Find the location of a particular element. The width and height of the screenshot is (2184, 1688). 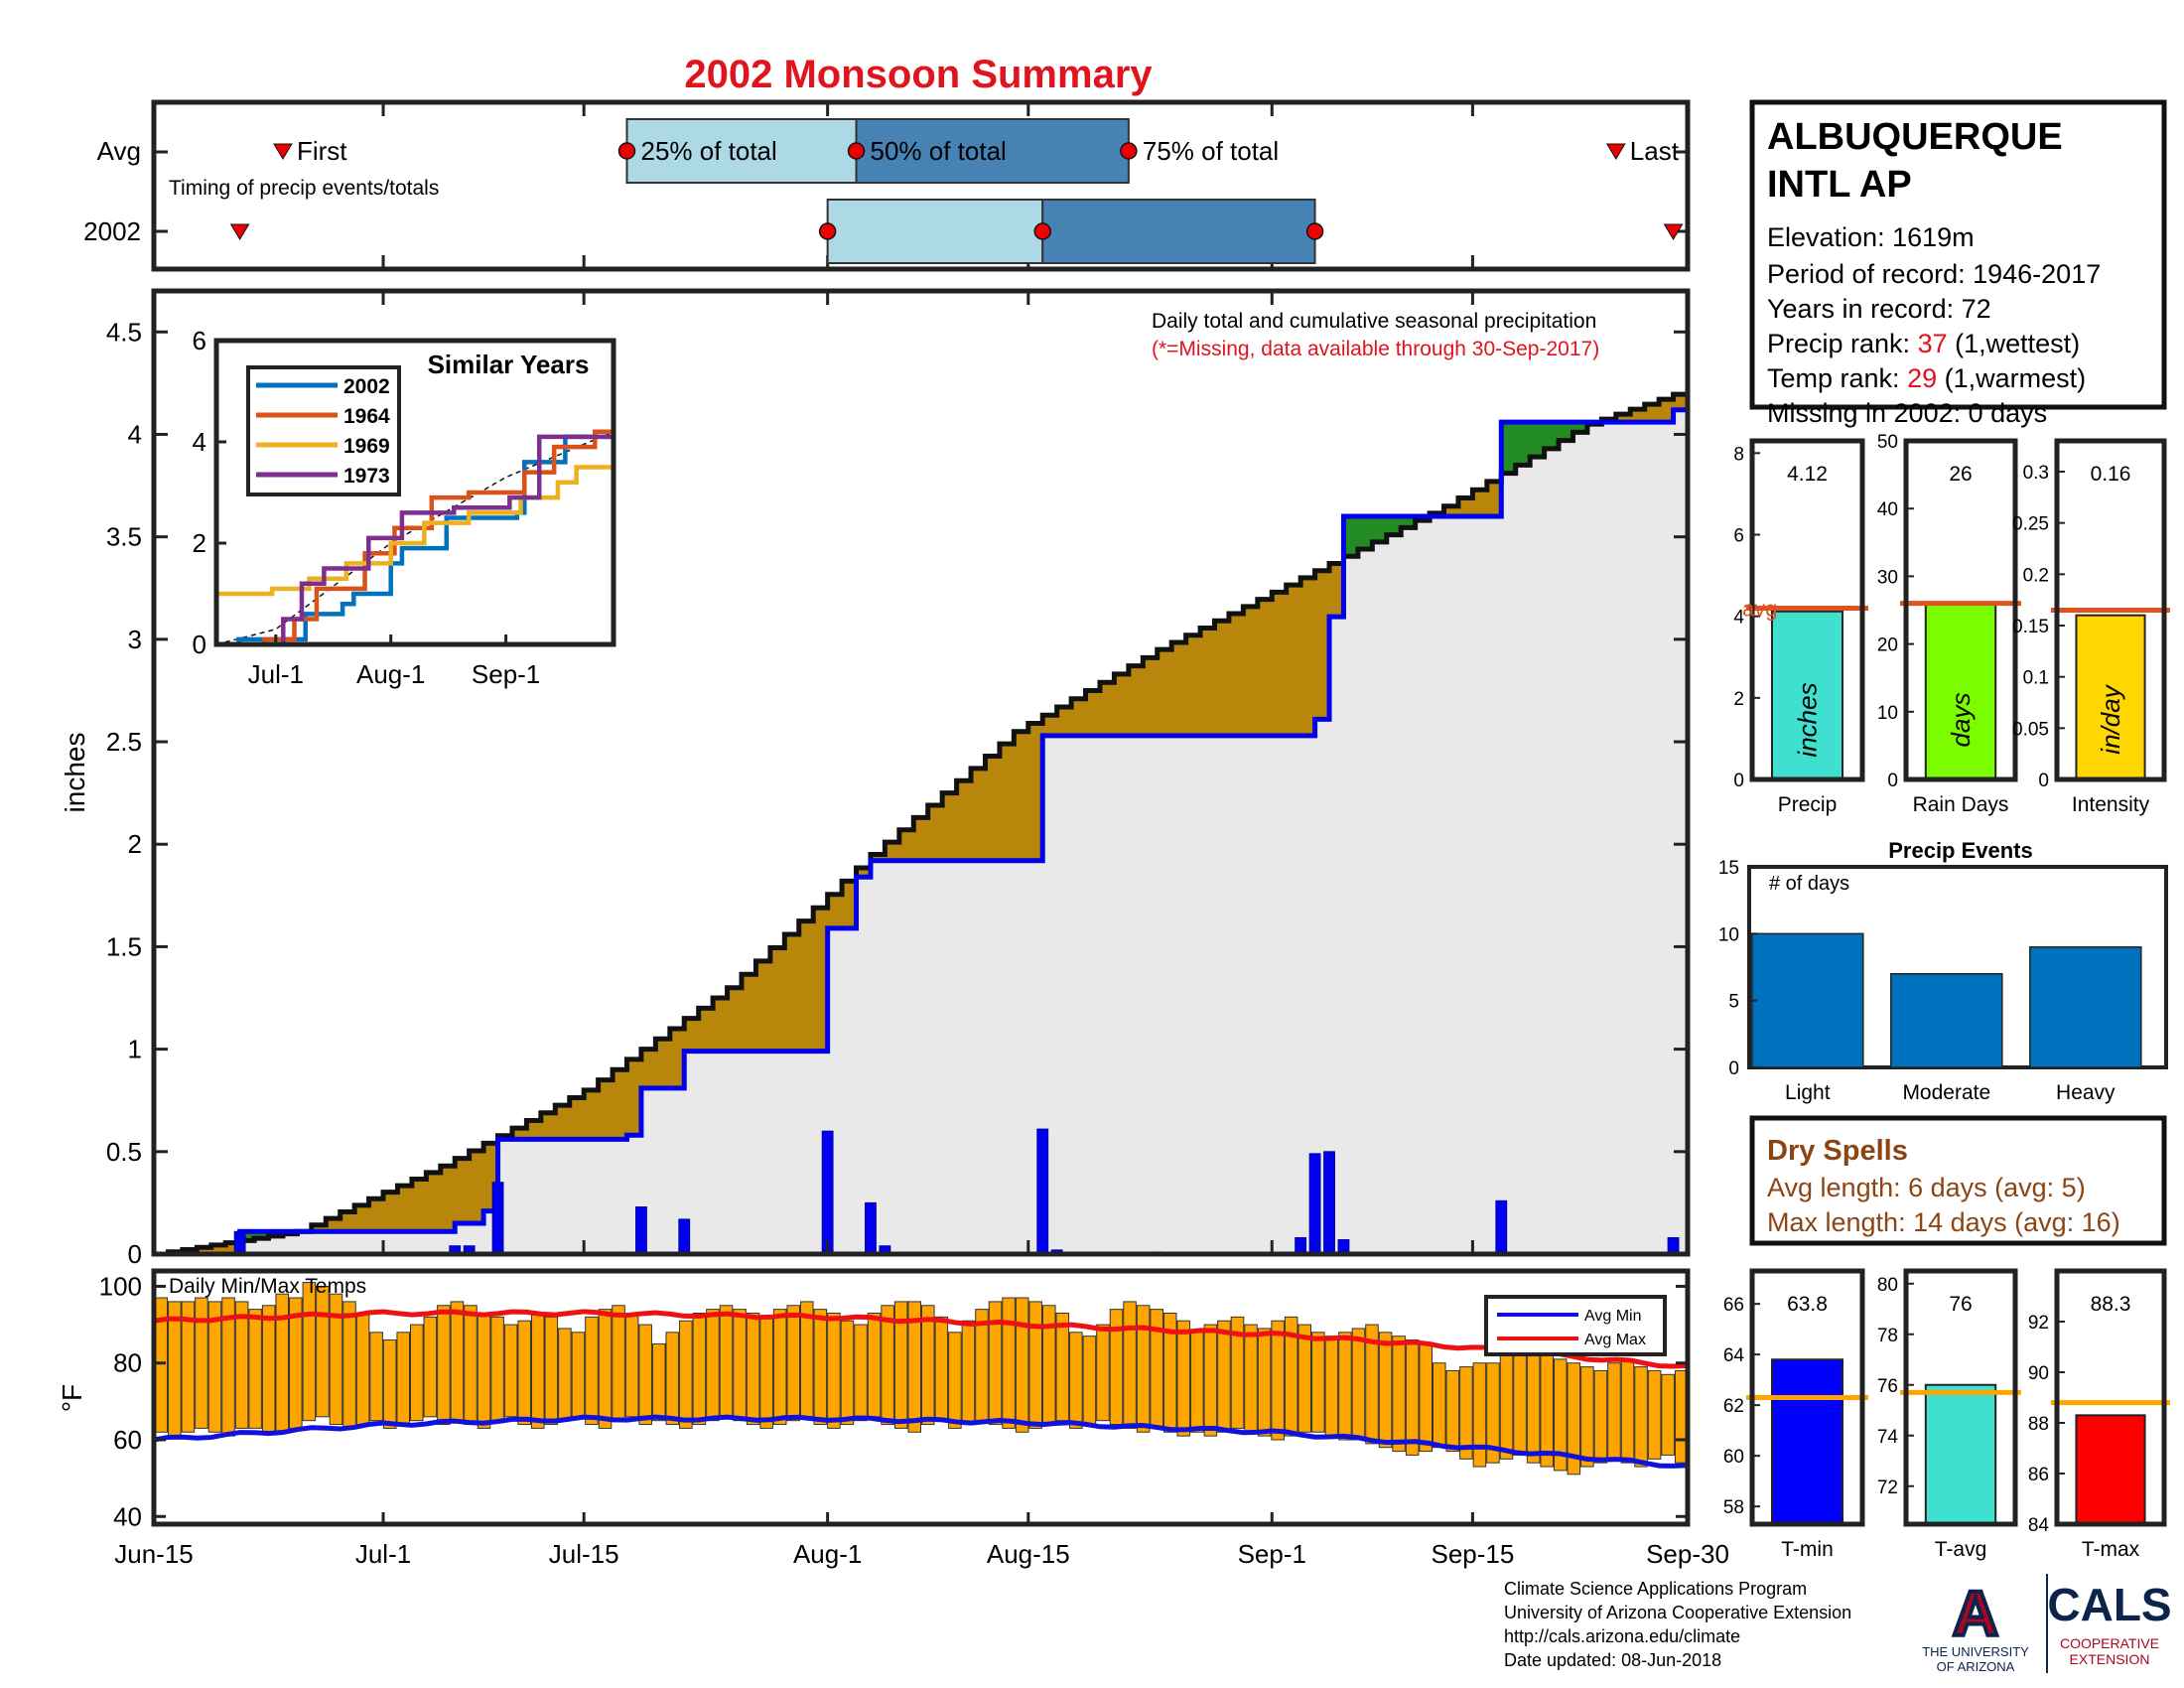

timing-label-year: 2002 is located at coordinates (112, 231).